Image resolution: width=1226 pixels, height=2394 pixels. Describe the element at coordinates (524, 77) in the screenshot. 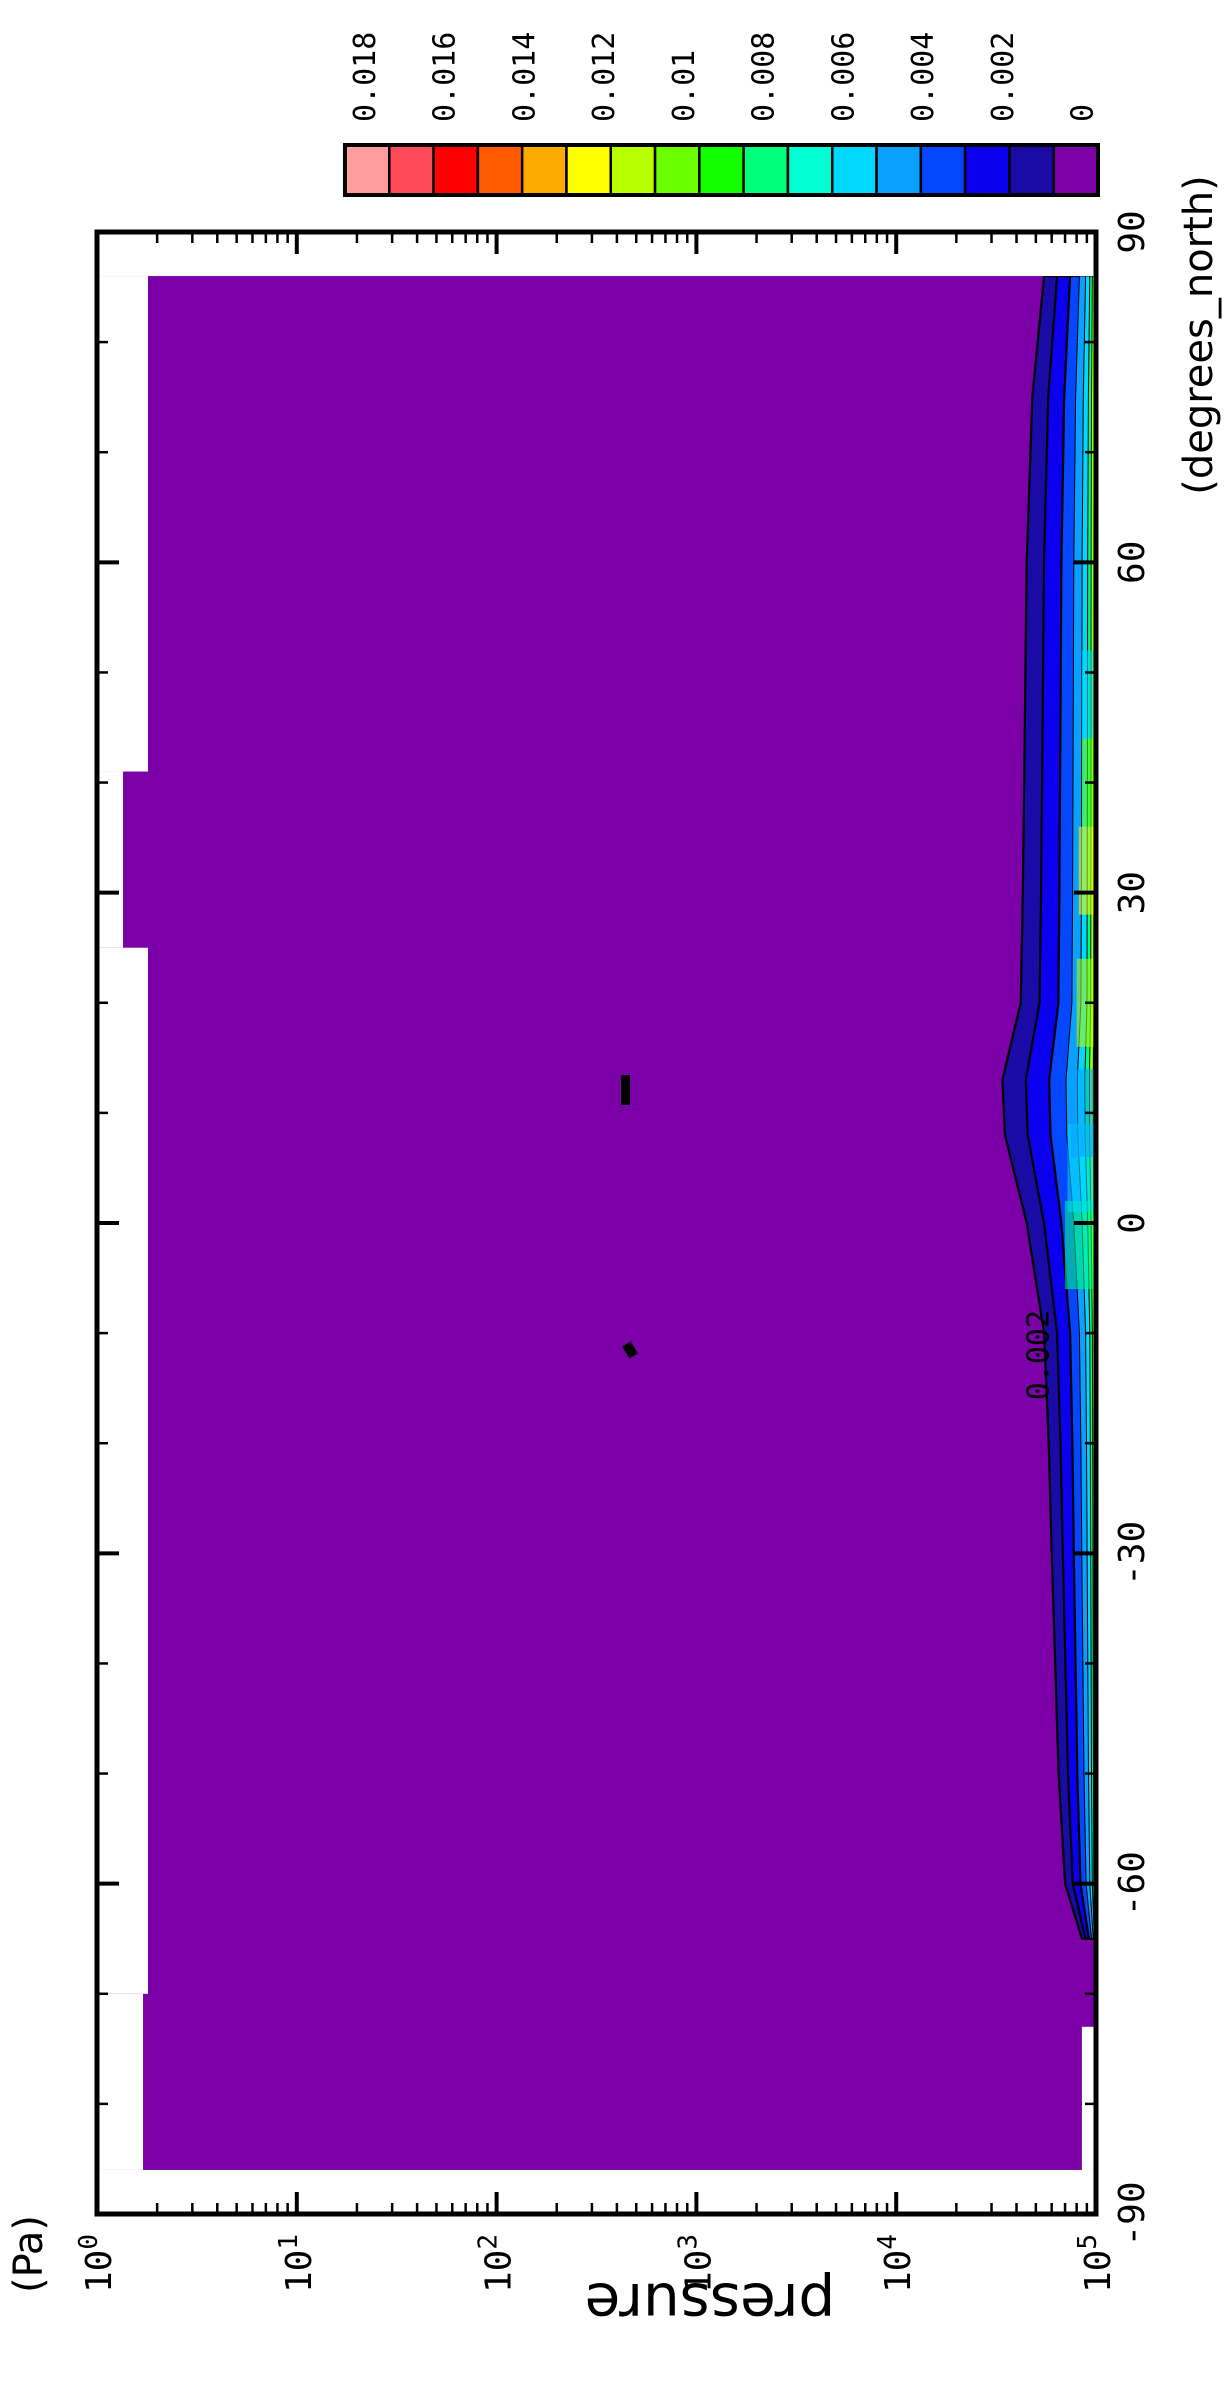

I see `colorbar-level-label: 0.014` at that location.